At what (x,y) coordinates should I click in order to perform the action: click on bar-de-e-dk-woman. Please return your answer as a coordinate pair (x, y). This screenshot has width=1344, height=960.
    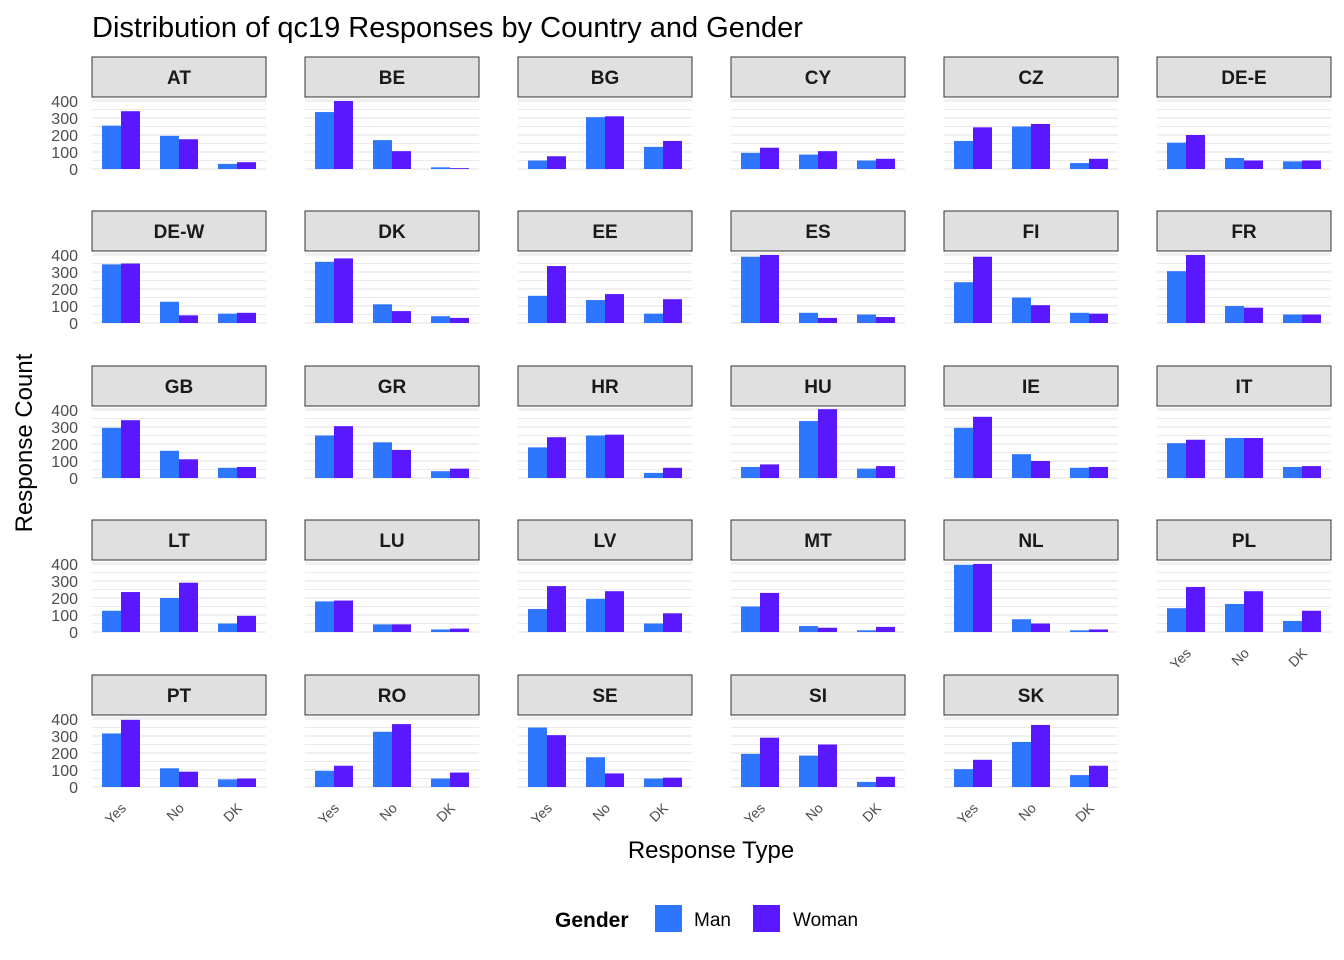
    Looking at the image, I should click on (1311, 164).